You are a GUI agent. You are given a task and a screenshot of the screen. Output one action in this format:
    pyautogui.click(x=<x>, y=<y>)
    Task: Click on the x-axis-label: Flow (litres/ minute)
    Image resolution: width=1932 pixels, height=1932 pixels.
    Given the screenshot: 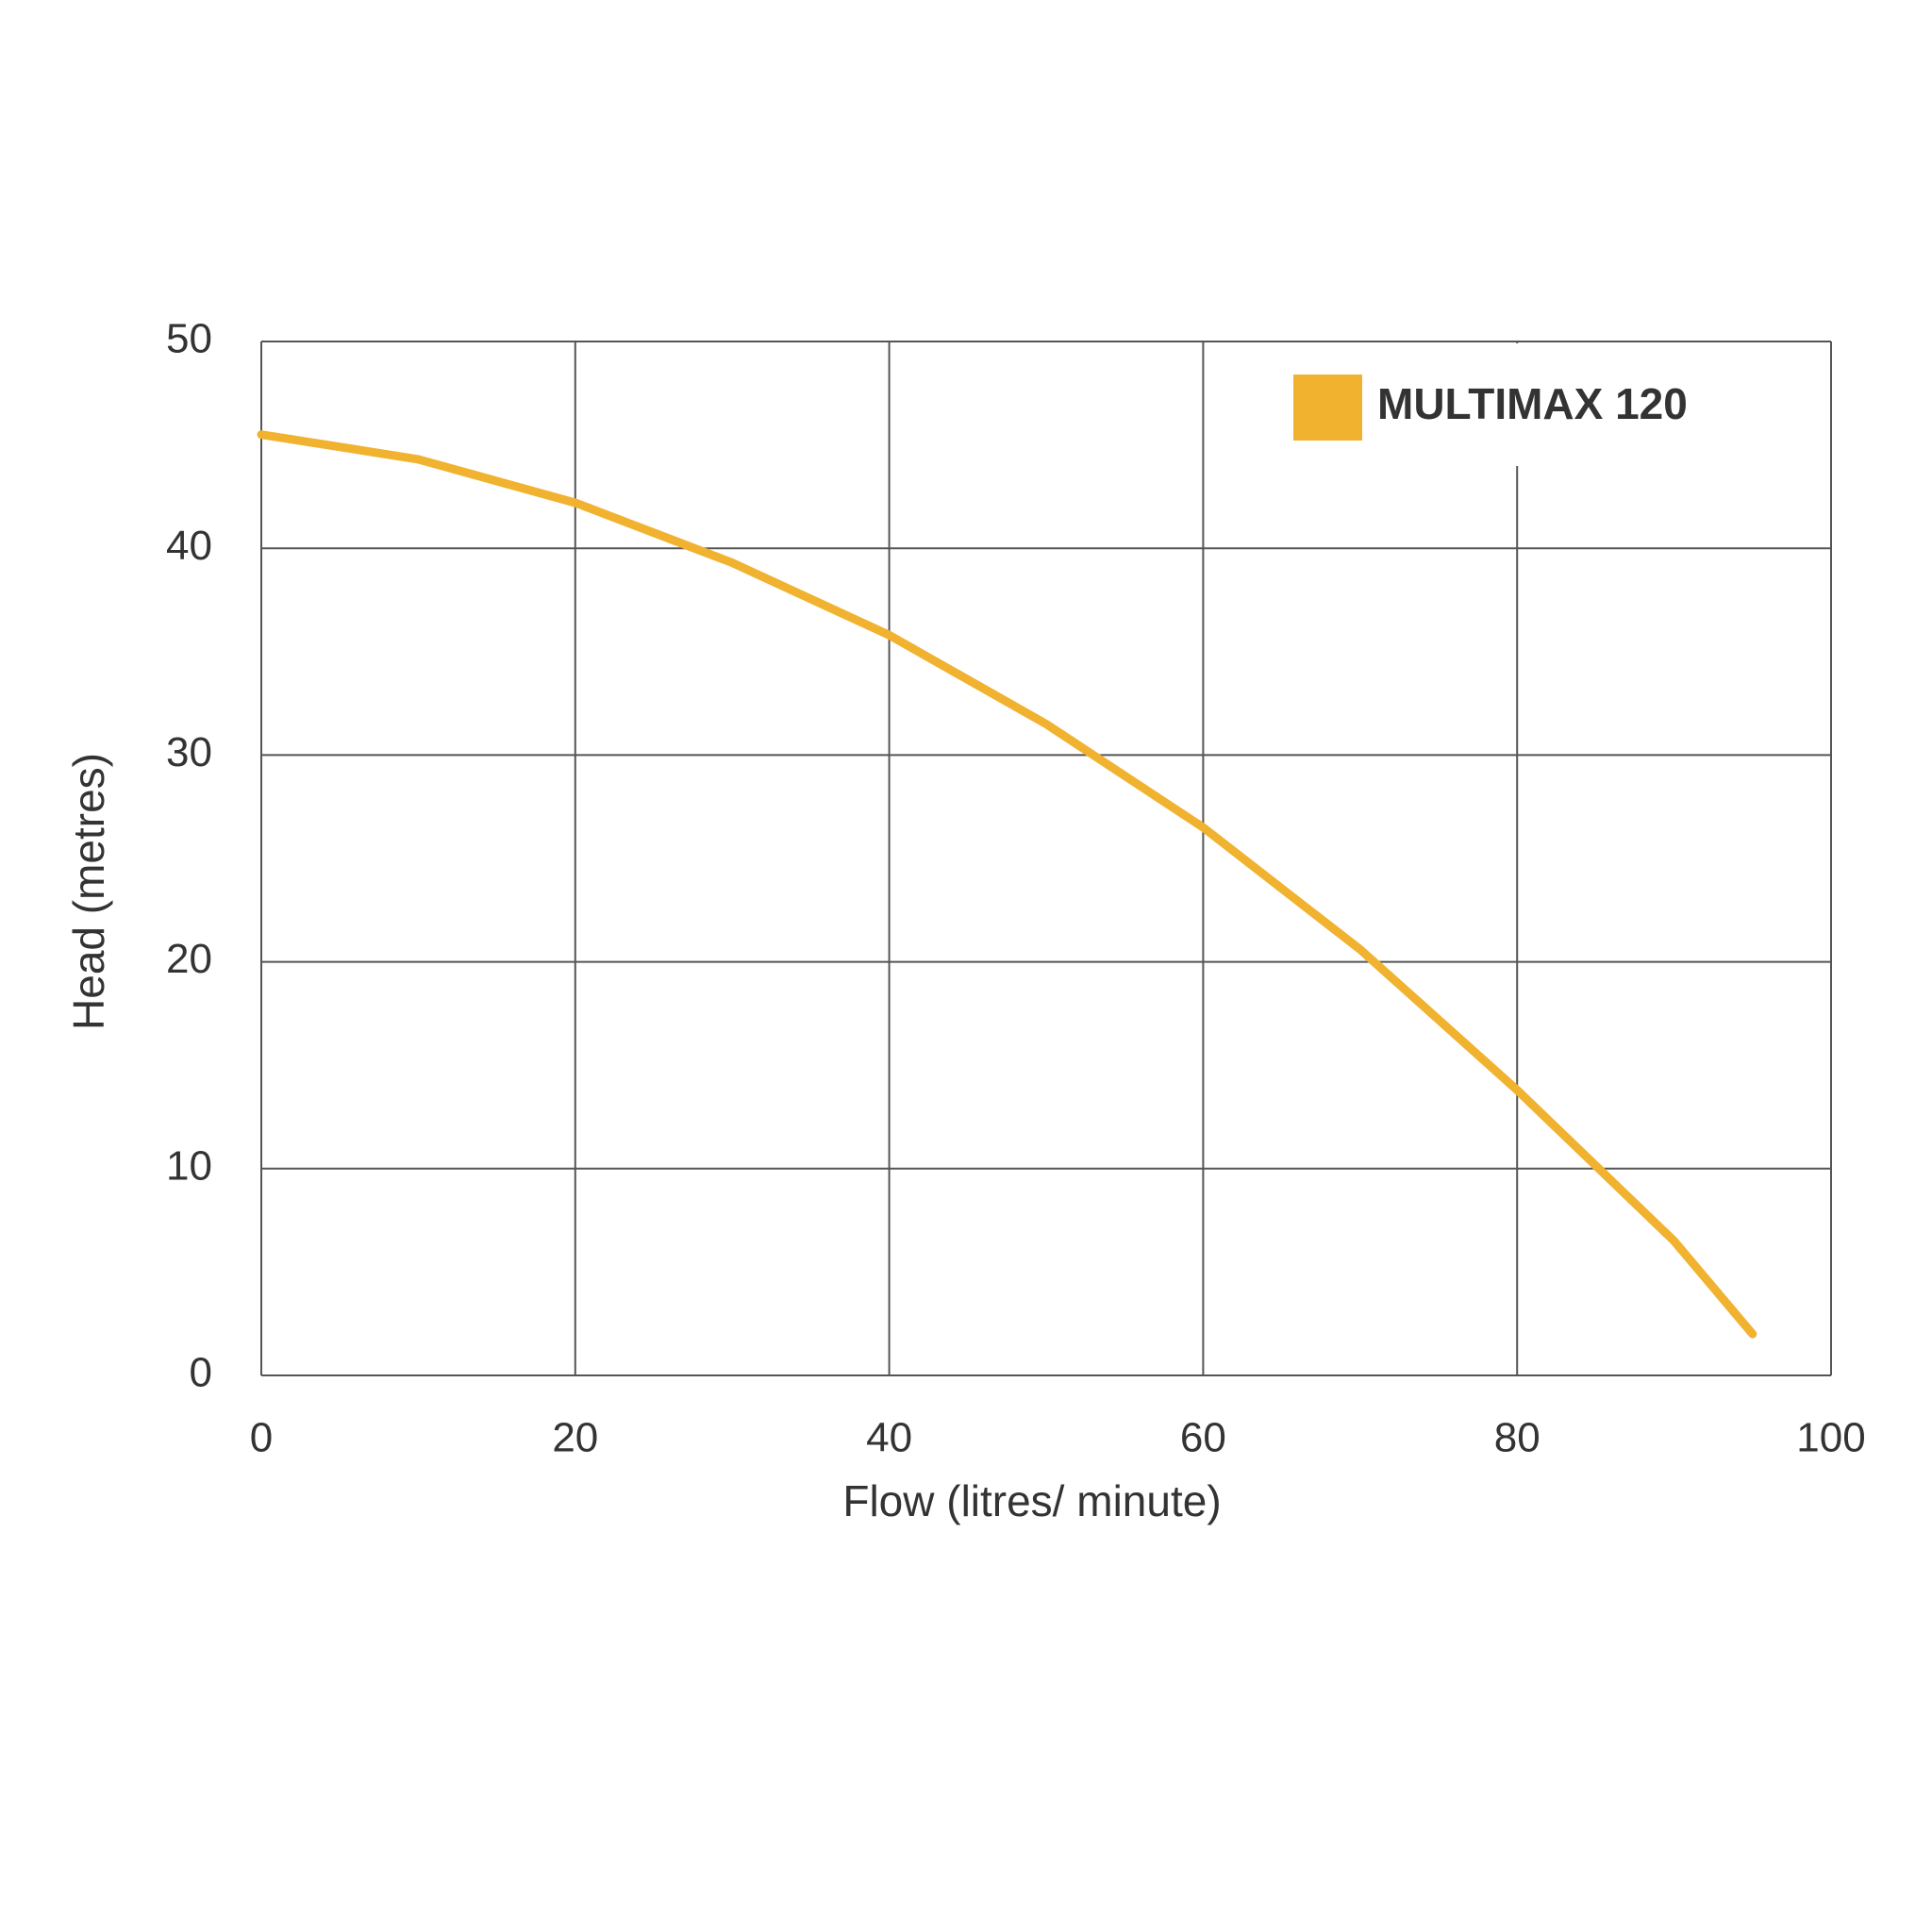 What is the action you would take?
    pyautogui.click(x=1032, y=1500)
    